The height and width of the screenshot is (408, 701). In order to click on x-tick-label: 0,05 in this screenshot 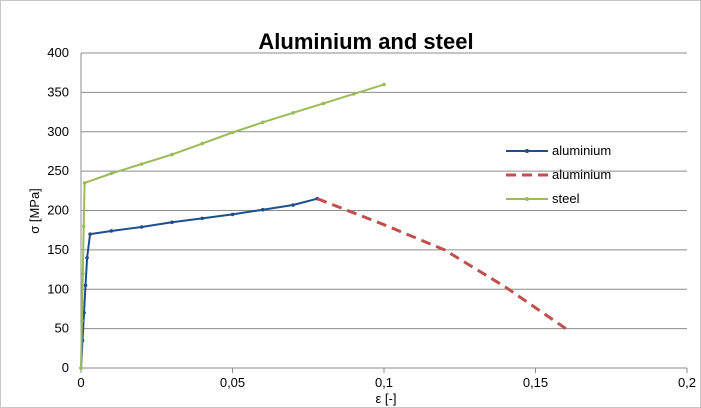, I will do `click(232, 382)`.